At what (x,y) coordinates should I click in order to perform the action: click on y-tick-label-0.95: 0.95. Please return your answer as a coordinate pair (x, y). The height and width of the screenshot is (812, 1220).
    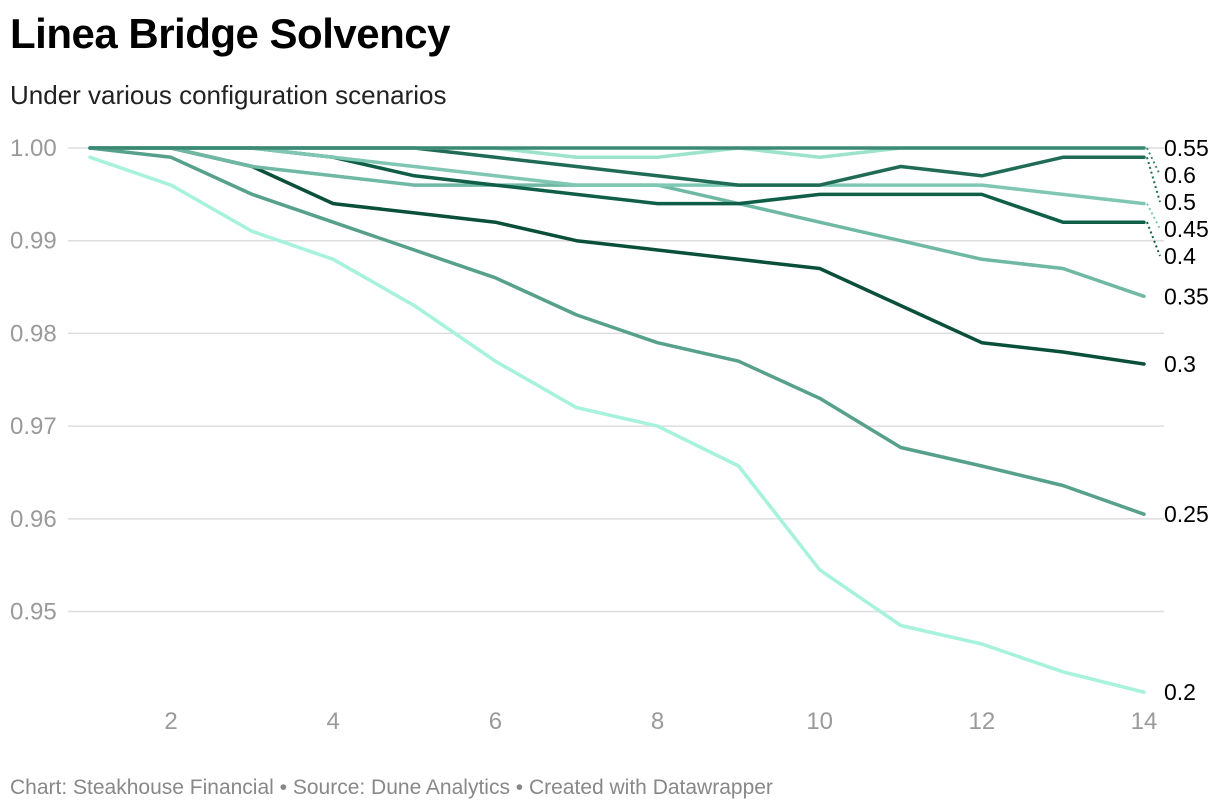
    Looking at the image, I should click on (33, 612).